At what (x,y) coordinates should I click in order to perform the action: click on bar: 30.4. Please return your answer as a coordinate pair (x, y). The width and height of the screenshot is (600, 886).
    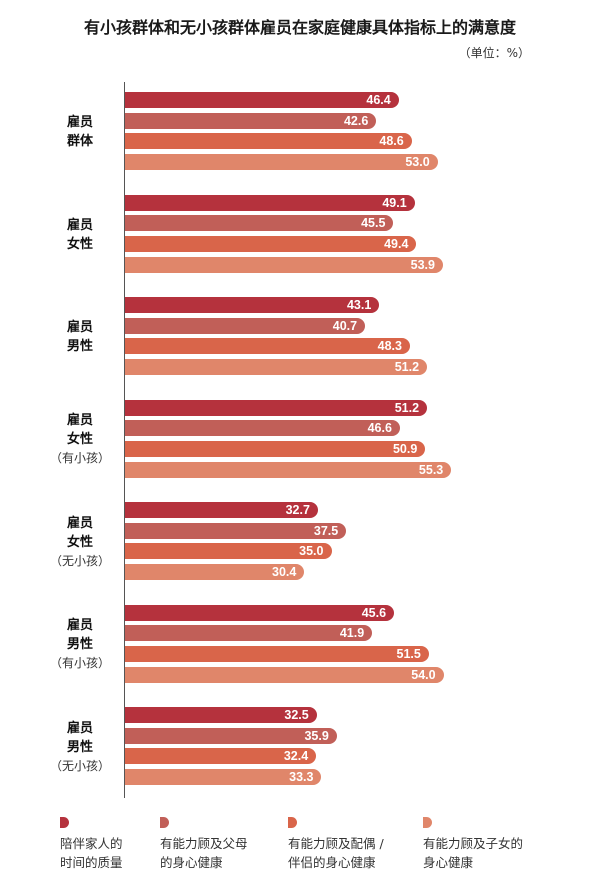
    Looking at the image, I should click on (215, 572).